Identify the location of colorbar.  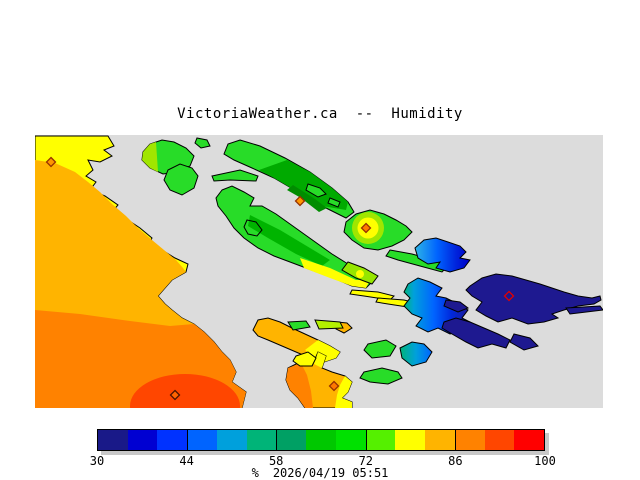
(321, 440).